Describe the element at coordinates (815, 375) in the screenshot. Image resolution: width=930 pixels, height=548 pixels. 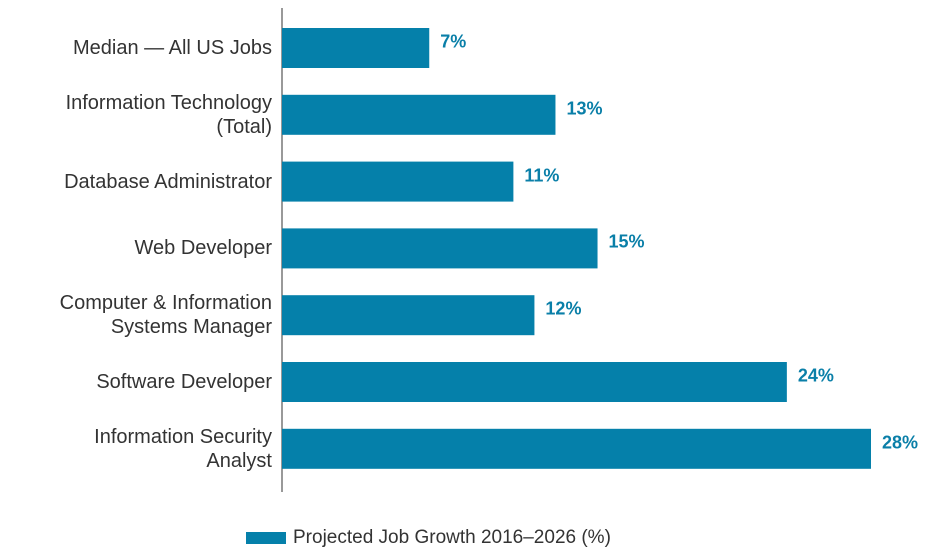
I see `data-label: 24%` at that location.